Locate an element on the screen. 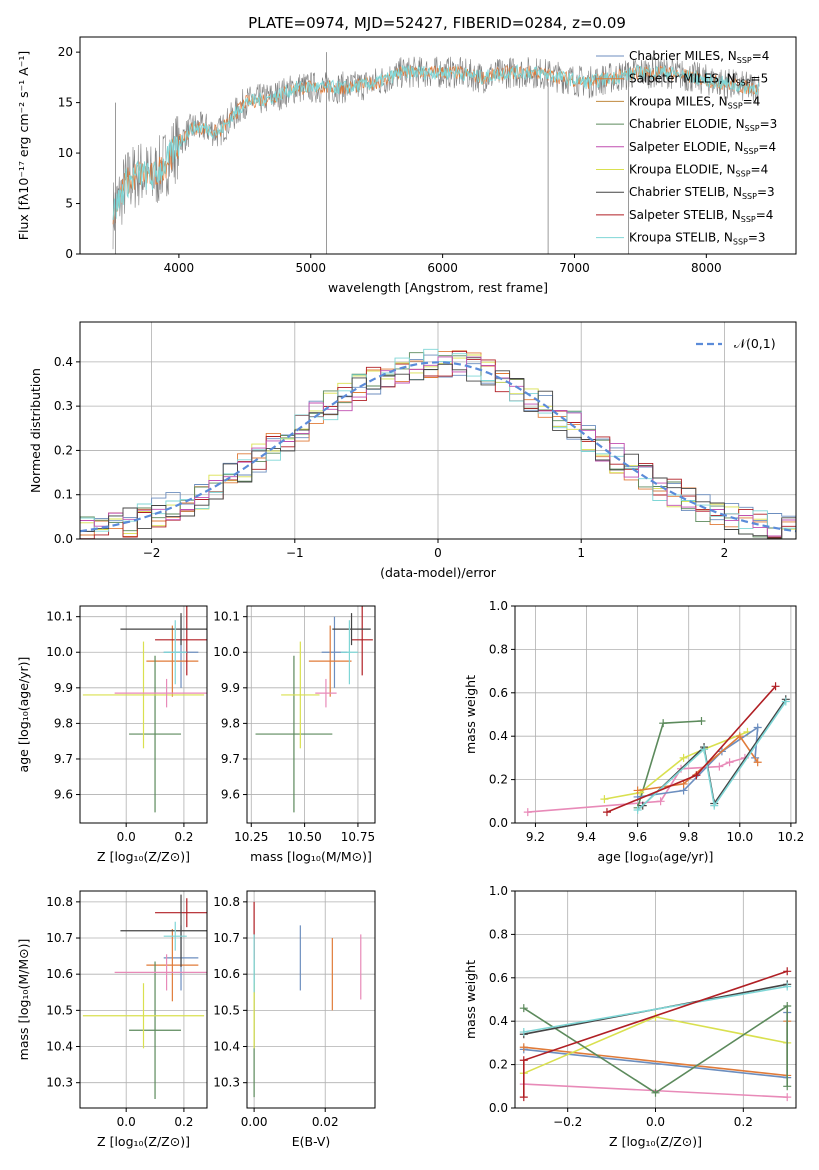 This screenshot has height=1170, width=819. y-tick-label: 9.7 is located at coordinates (63, 759).